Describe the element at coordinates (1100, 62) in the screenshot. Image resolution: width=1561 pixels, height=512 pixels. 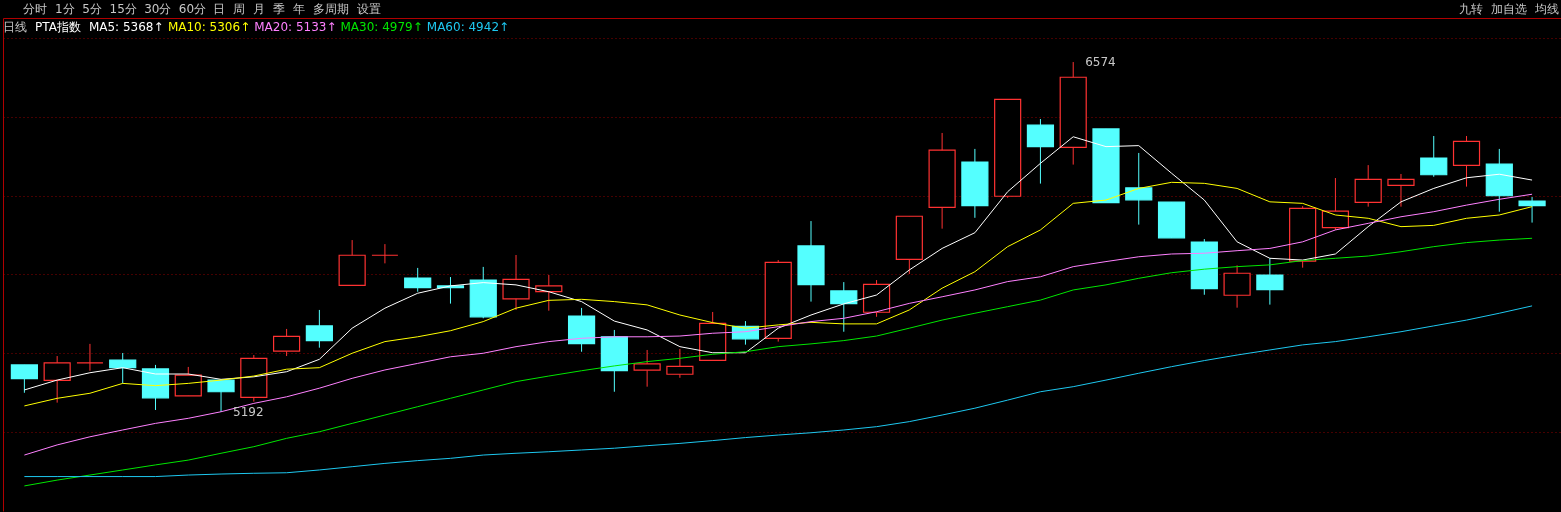
I see `annotation: 6574` at that location.